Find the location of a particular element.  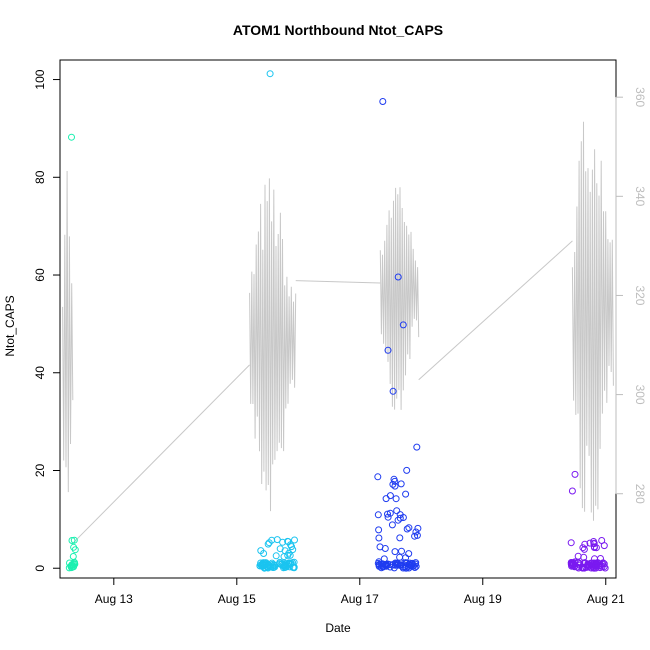

y-tick-label: 0 is located at coordinates (40, 568).